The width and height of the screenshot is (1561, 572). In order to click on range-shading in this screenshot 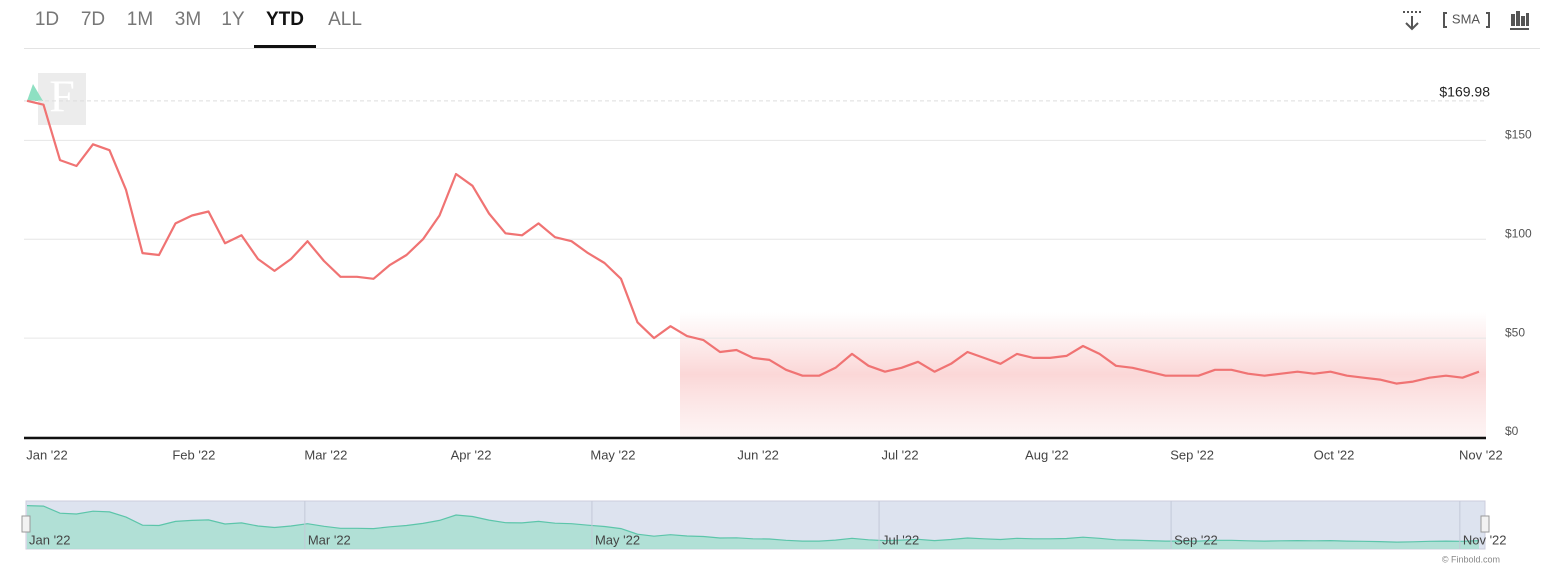, I will do `click(1083, 374)`.